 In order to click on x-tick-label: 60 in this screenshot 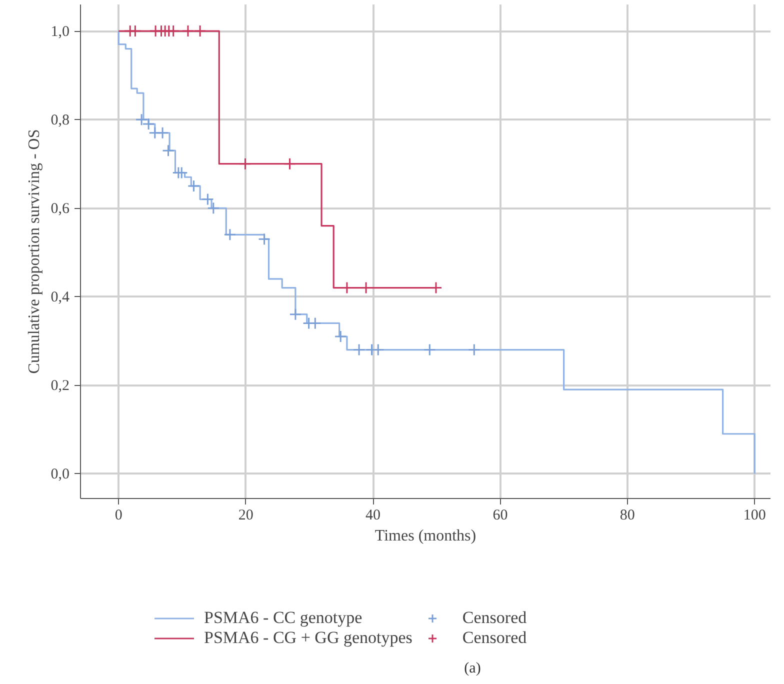, I will do `click(500, 516)`.